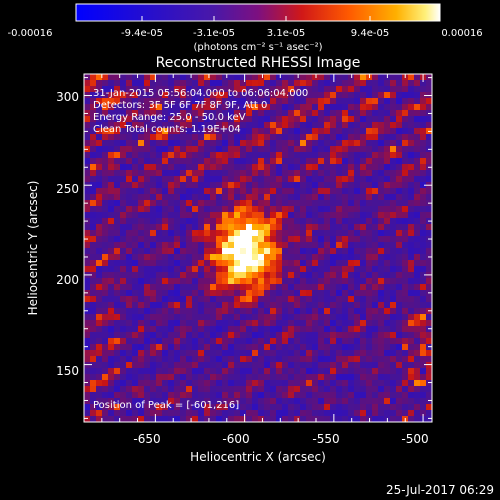  I want to click on x-tick-label: -650, so click(146, 439).